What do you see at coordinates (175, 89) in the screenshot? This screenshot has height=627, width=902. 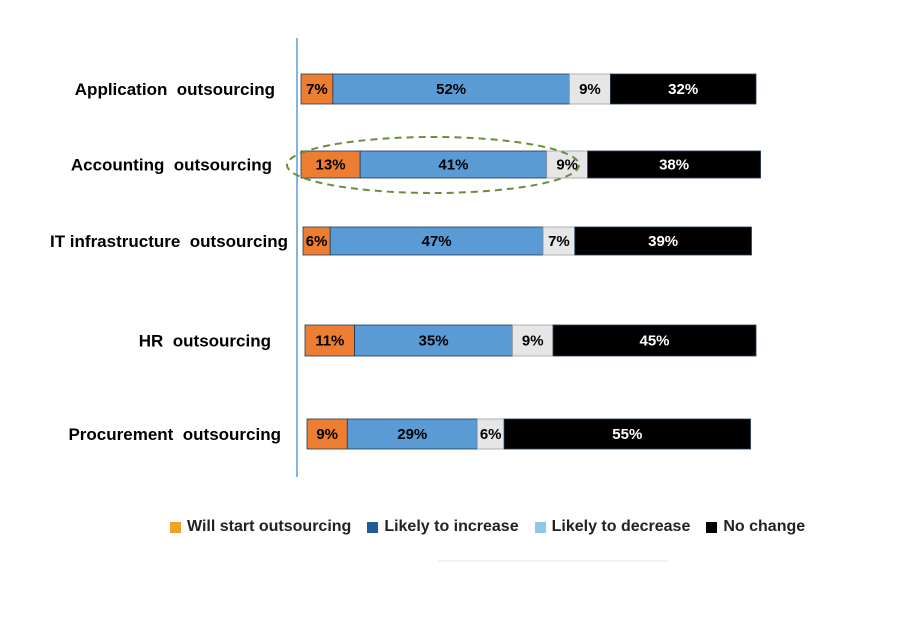 I see `category-label: Application outsourcing` at bounding box center [175, 89].